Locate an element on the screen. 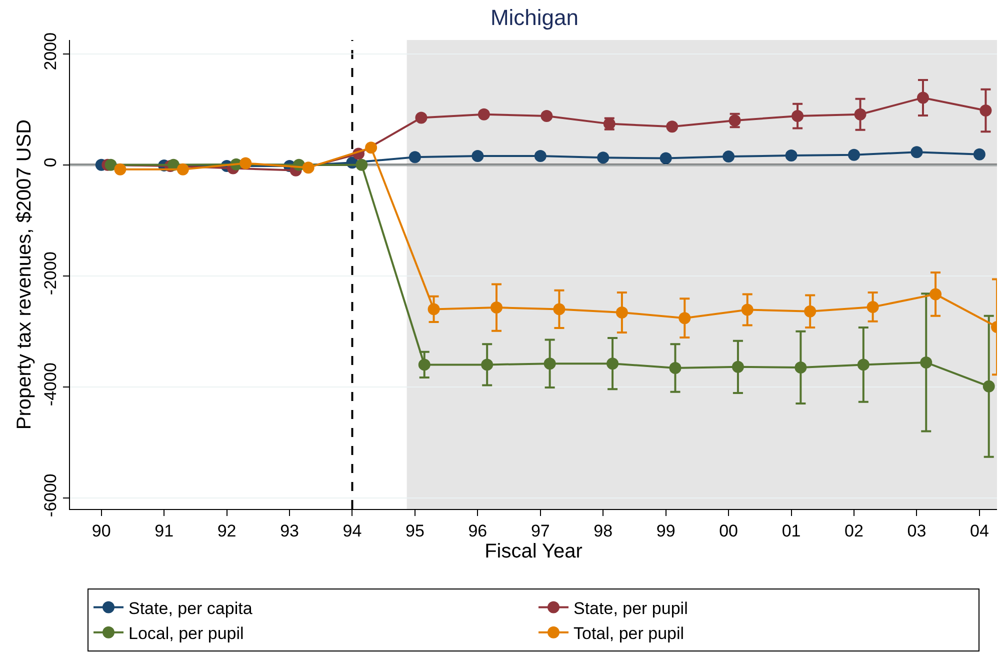  y-tick-label: -4000 is located at coordinates (50, 384).